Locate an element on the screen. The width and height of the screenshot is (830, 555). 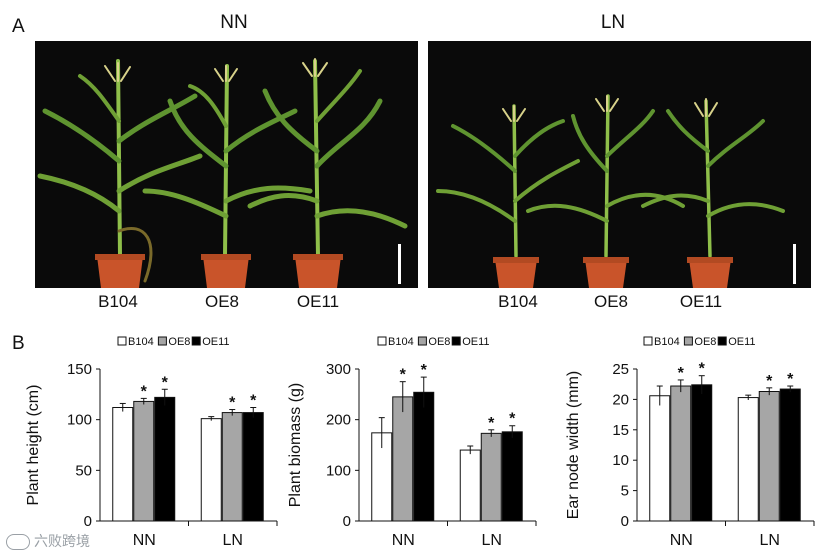
watermark: 六败跨境 is located at coordinates (48, 541).